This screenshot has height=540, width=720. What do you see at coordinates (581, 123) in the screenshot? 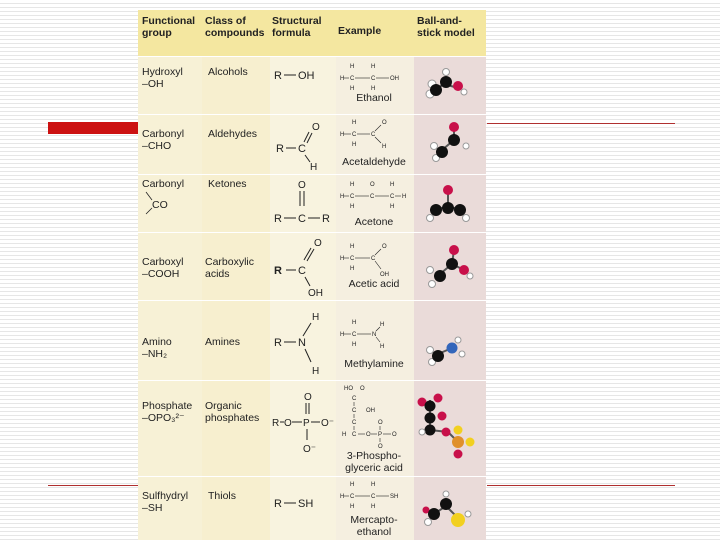
I see `slide-rule-top-right` at bounding box center [581, 123].